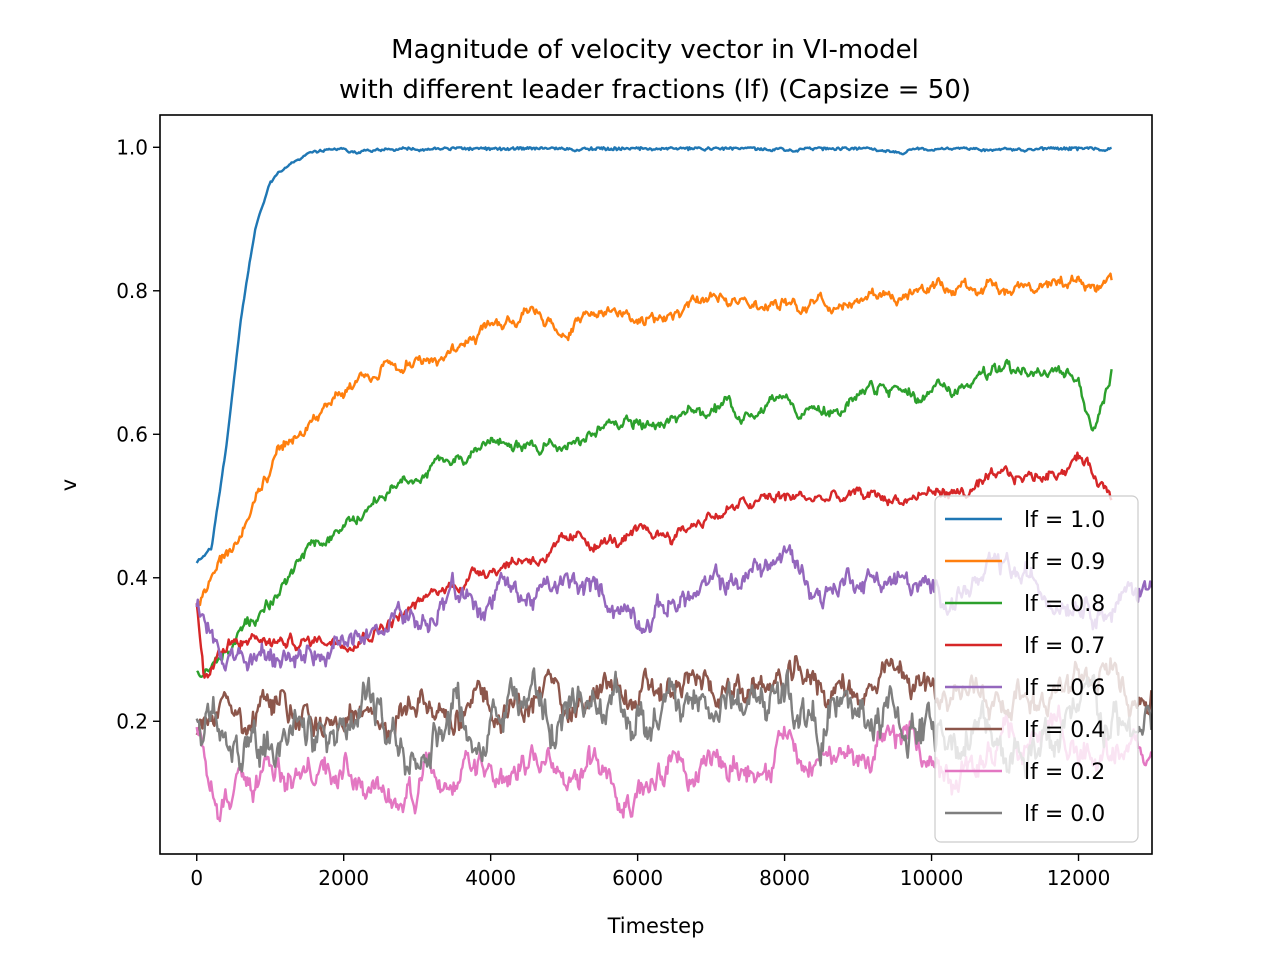  What do you see at coordinates (1064, 772) in the screenshot?
I see `legend-label: lf = 0.2` at bounding box center [1064, 772].